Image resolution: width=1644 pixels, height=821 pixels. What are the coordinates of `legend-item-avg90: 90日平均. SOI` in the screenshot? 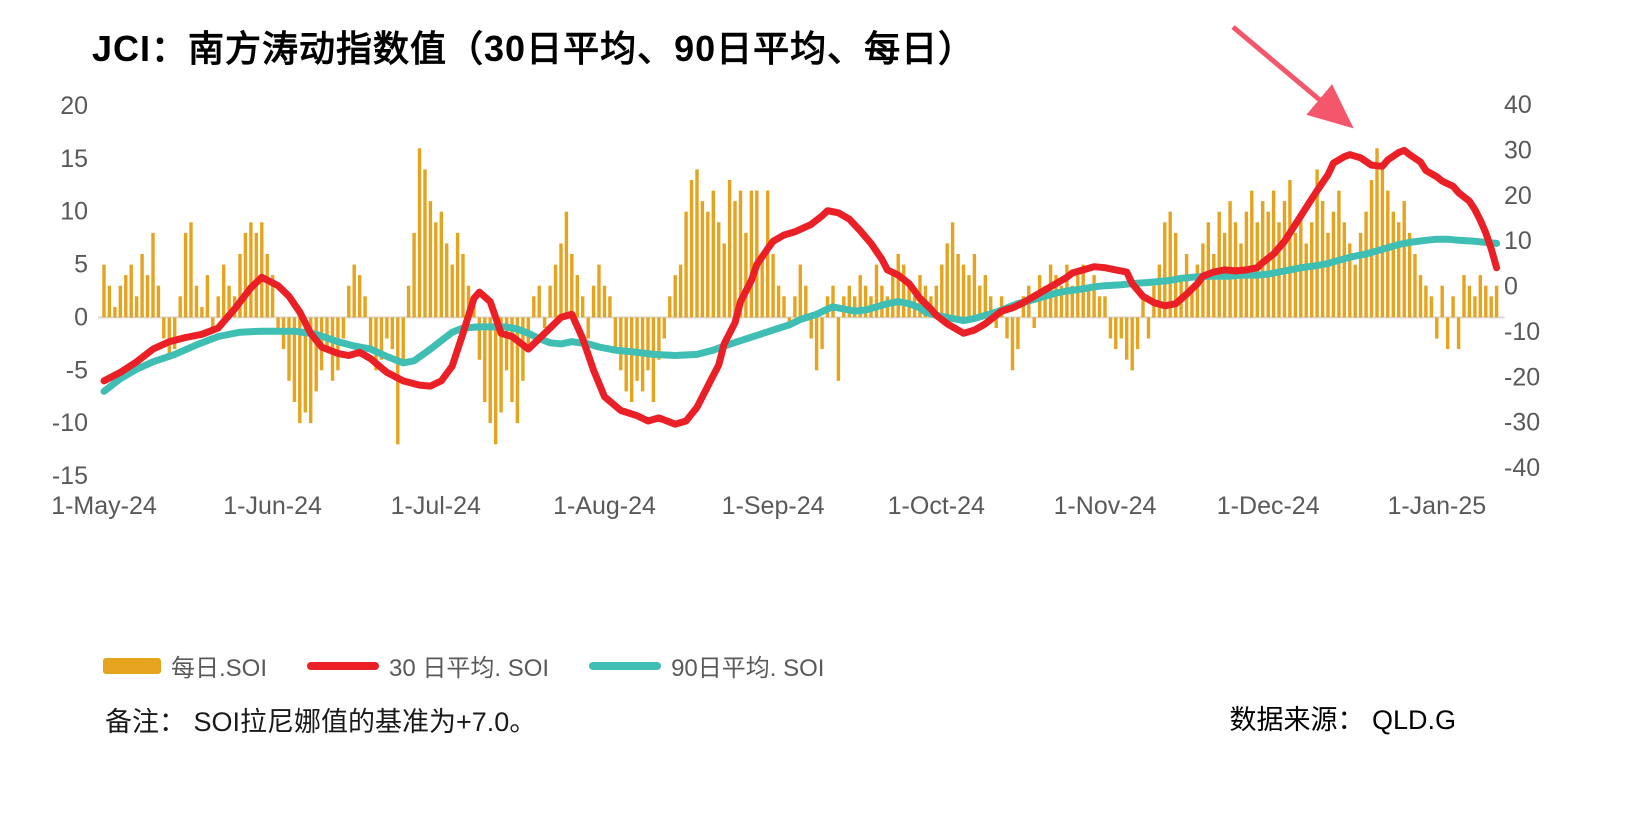 It's located at (706, 665).